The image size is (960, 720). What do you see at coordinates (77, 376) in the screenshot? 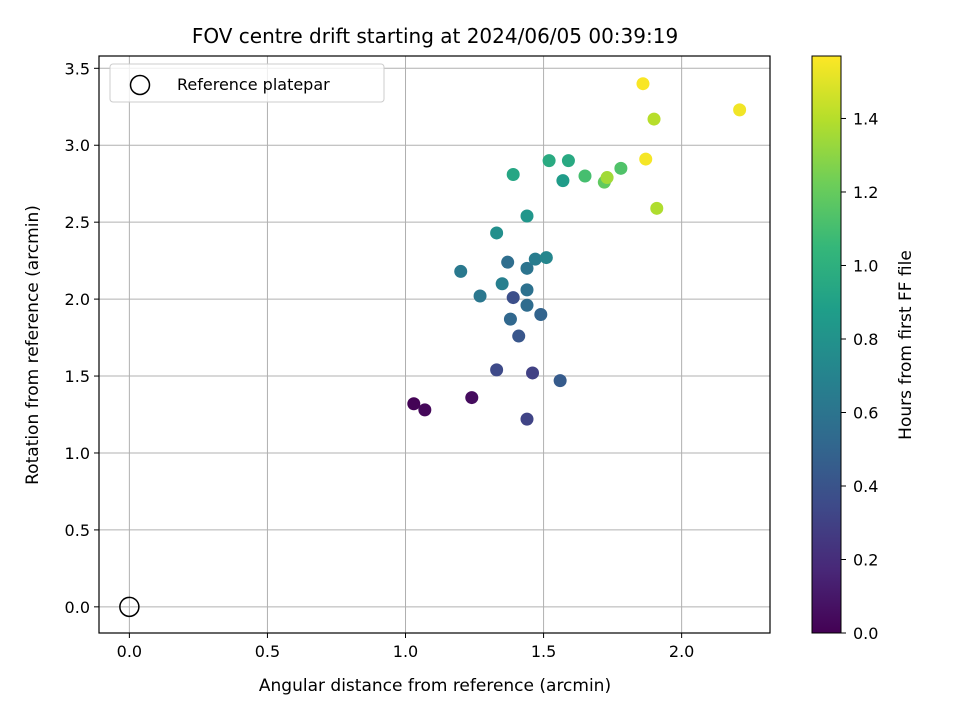
I see `y-tick-label: 1.5` at bounding box center [77, 376].